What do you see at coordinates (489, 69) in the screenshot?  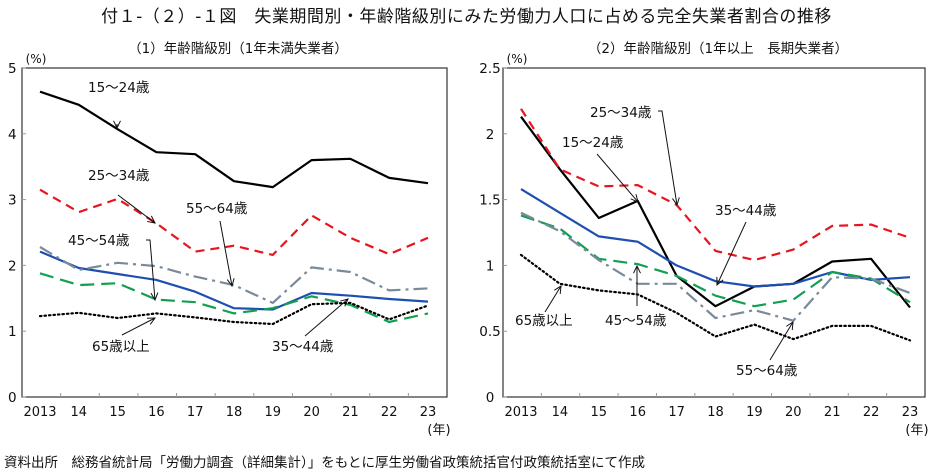 I see `y-tick-label: 2.5` at bounding box center [489, 69].